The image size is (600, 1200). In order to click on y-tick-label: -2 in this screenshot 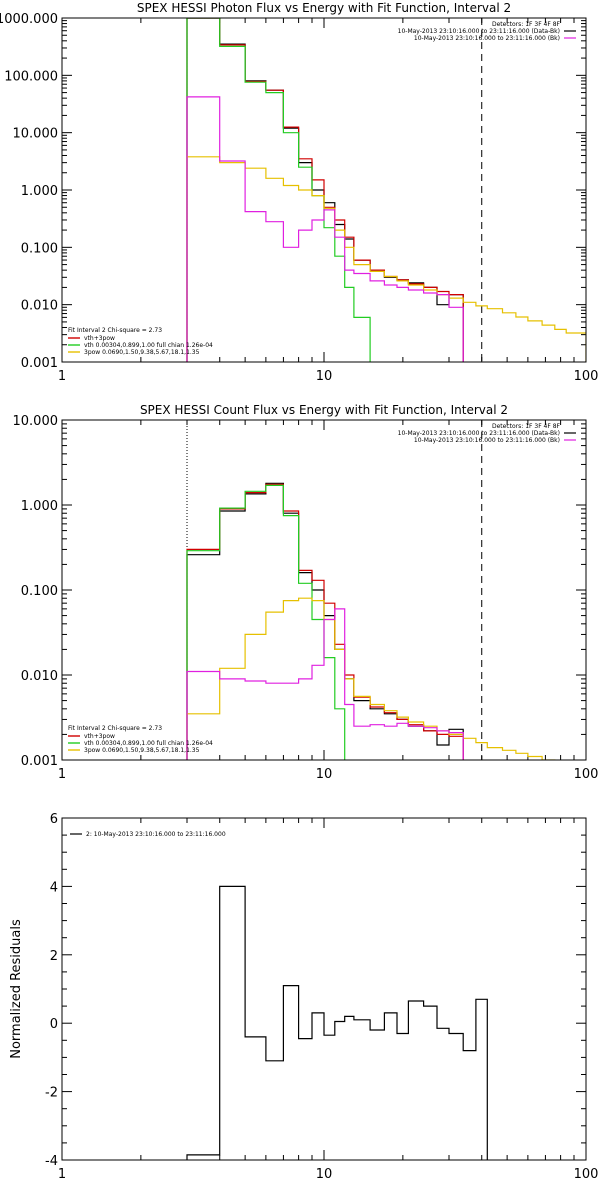, I will do `click(51, 1093)`.